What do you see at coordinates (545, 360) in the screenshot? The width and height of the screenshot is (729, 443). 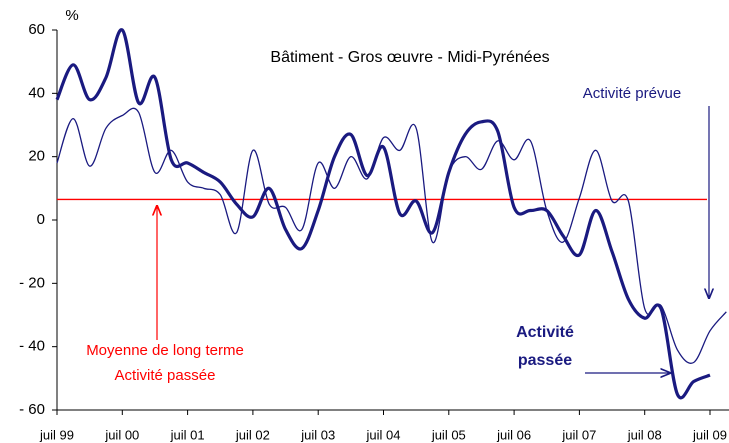 I see `annotation: passée` at bounding box center [545, 360].